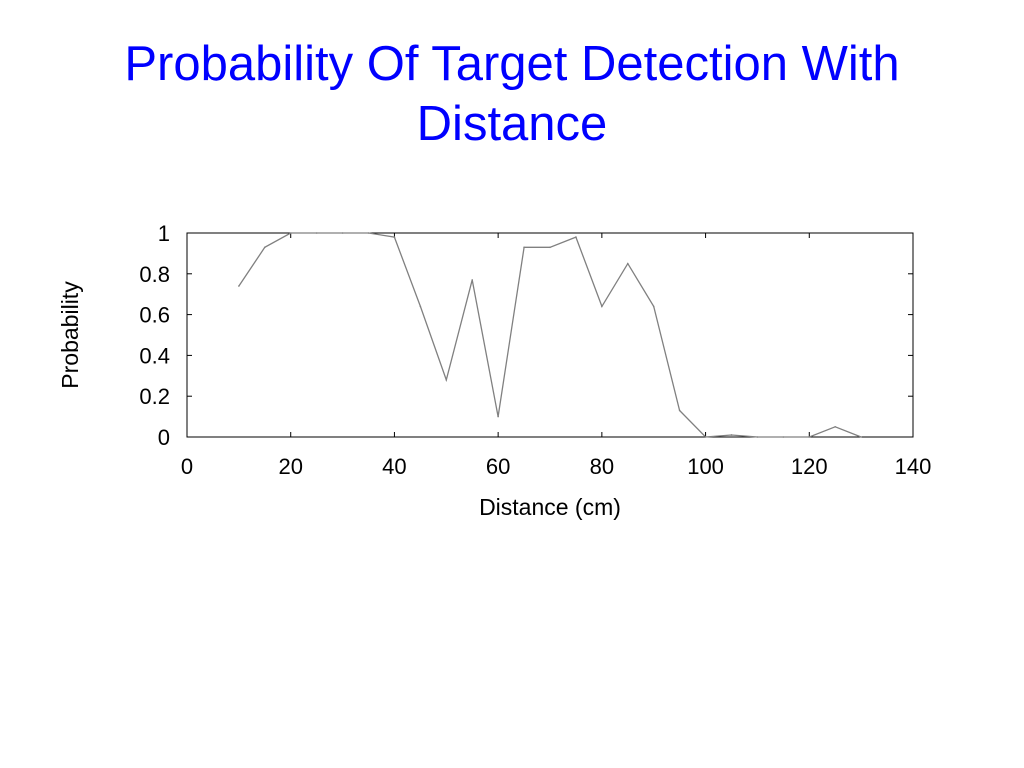 The height and width of the screenshot is (768, 1024). What do you see at coordinates (809, 466) in the screenshot?
I see `x-tick-label: 120` at bounding box center [809, 466].